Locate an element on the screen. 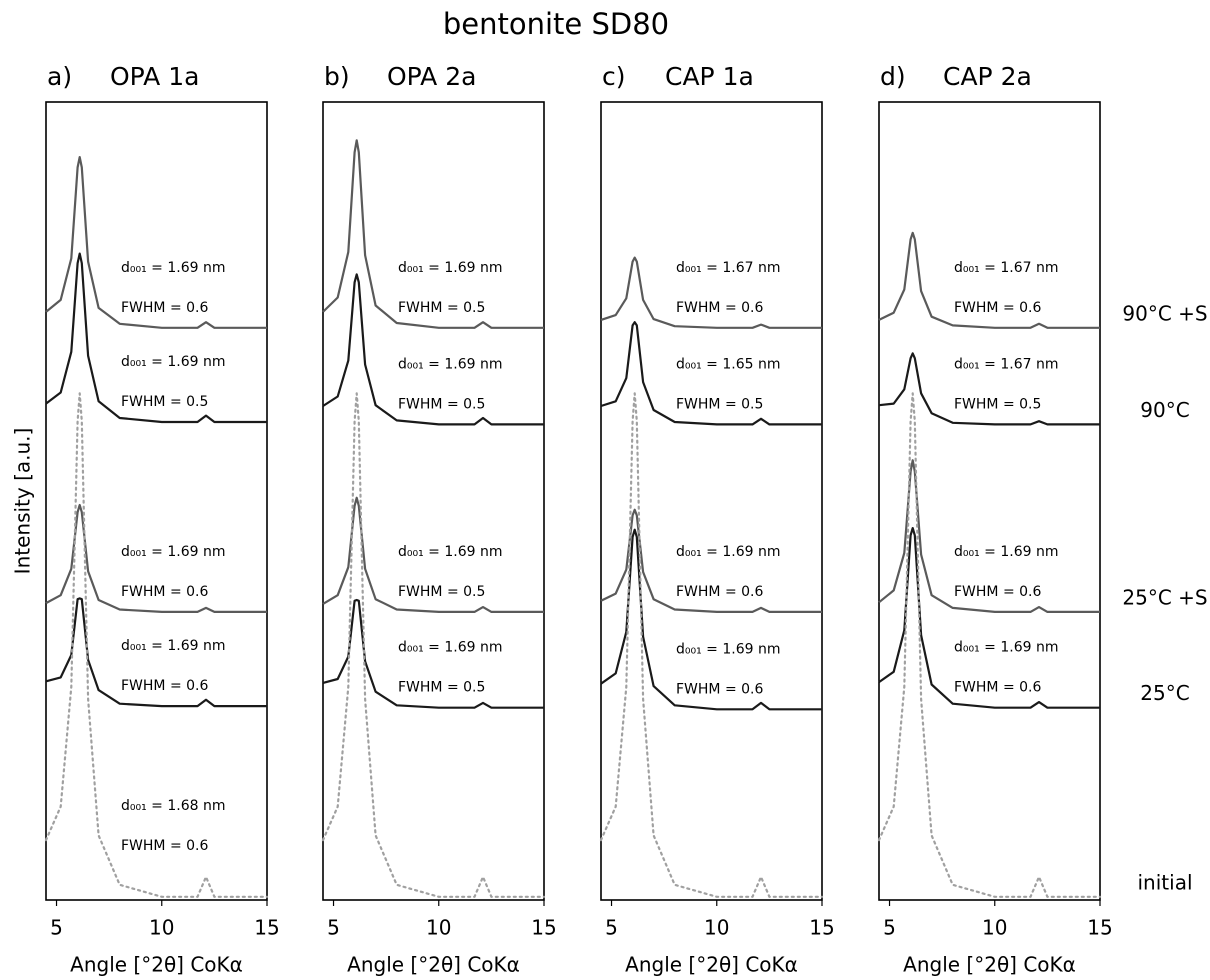  series-label: 25°C is located at coordinates (1164, 693).